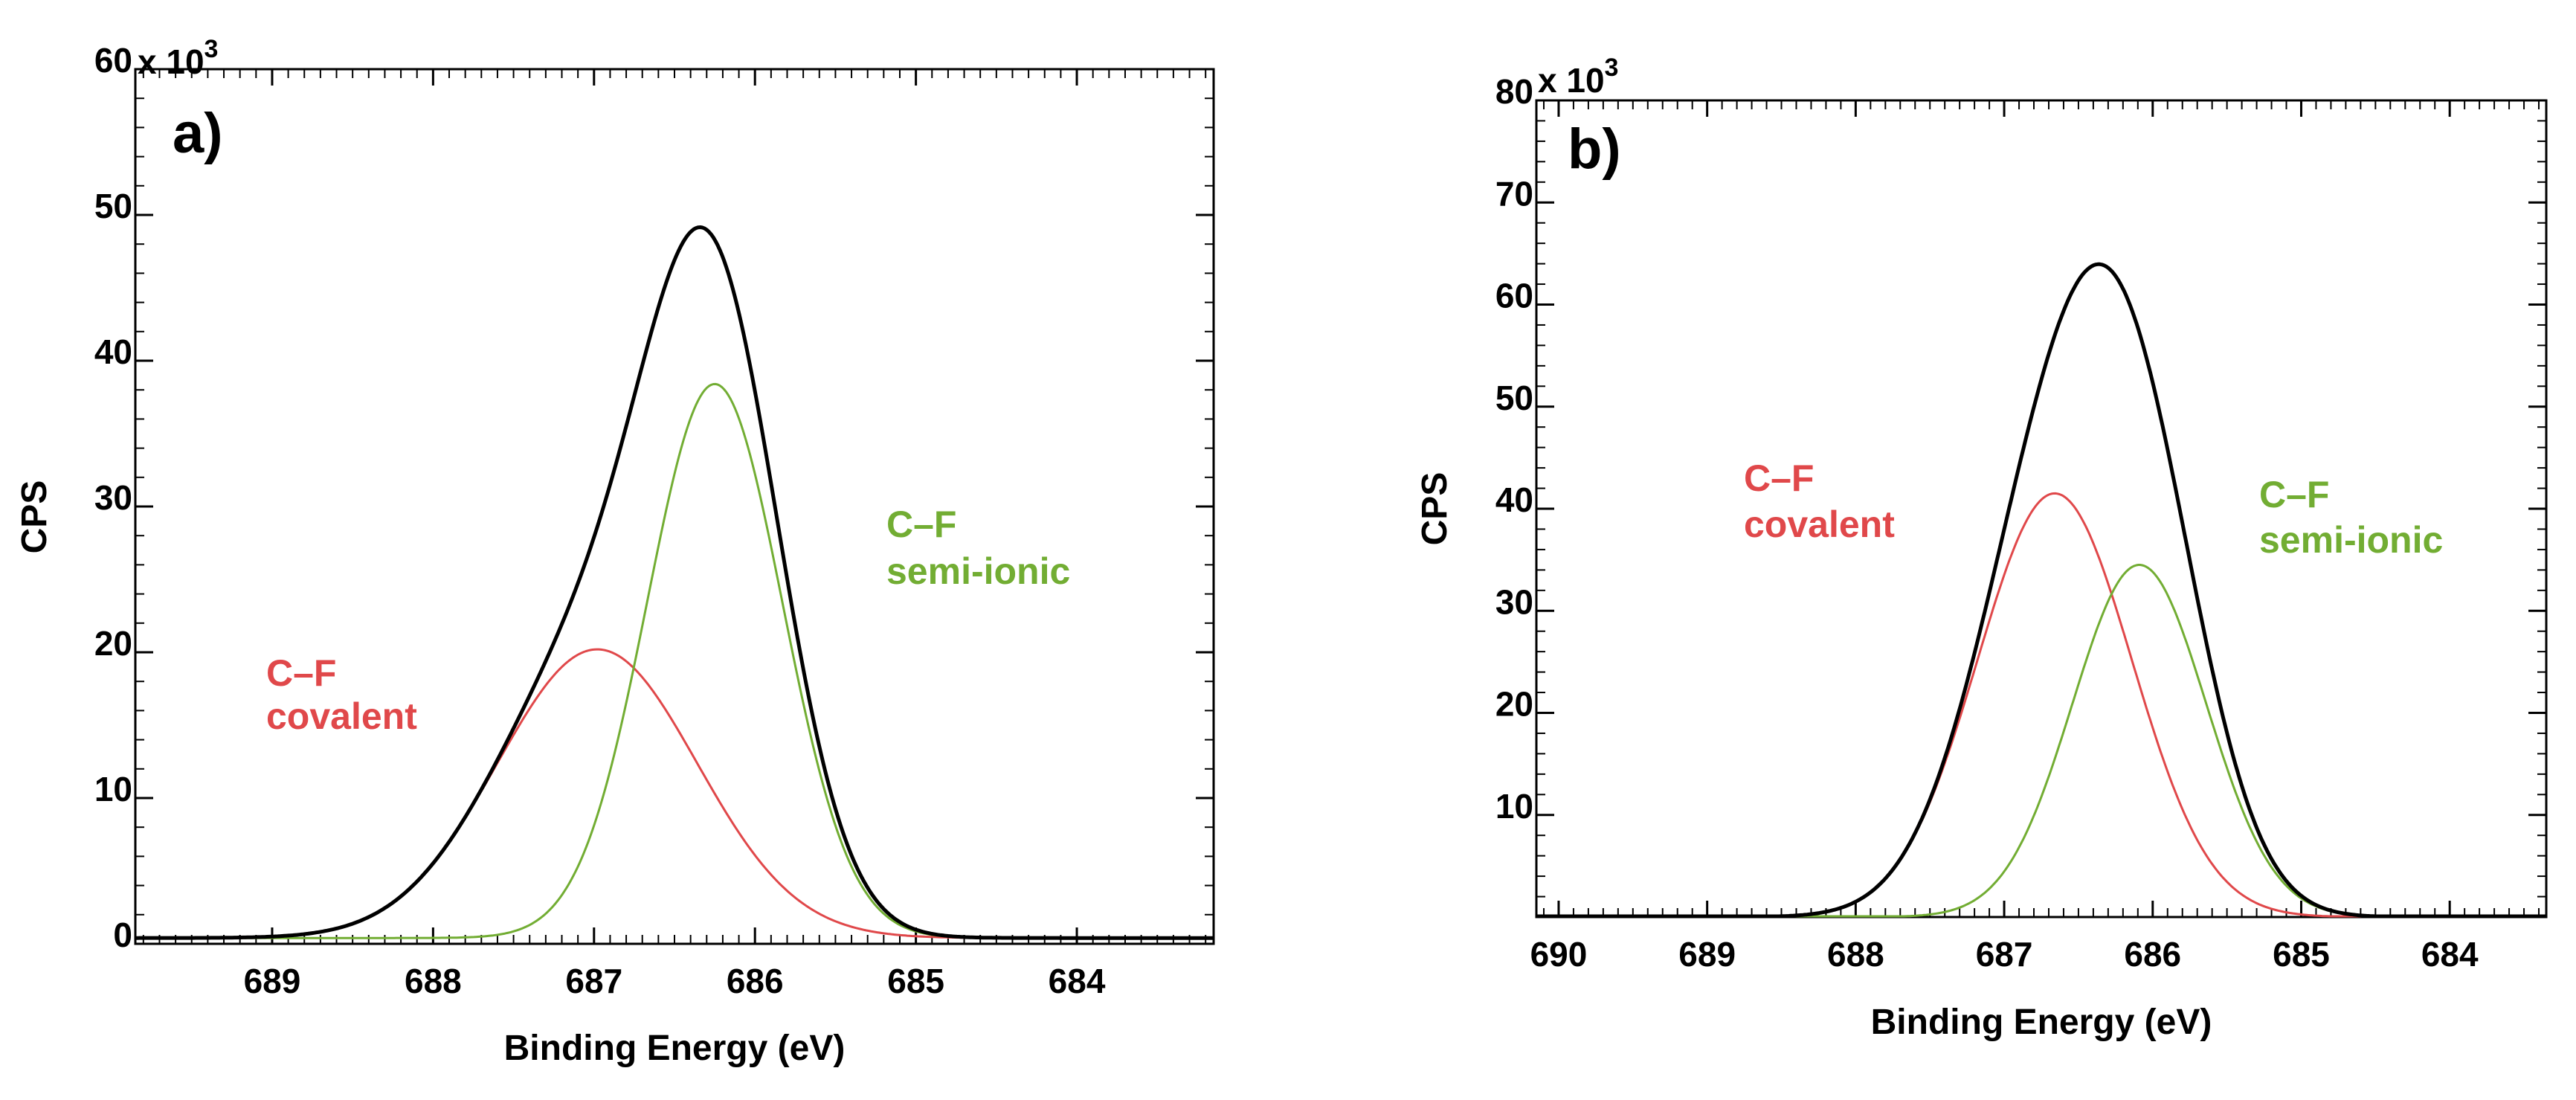  I want to click on y-tick-label: 70, so click(1514, 194).